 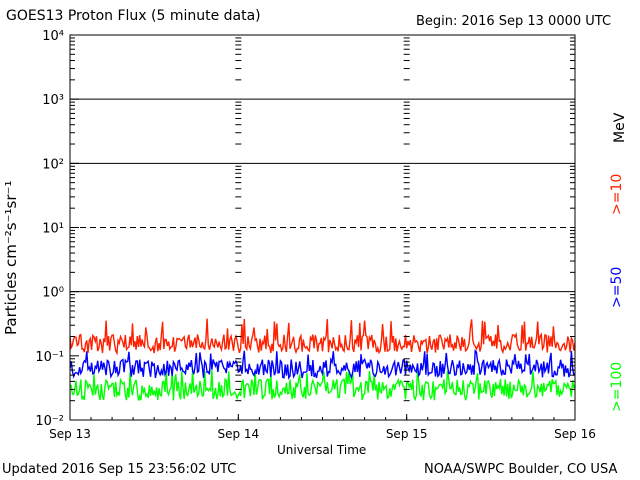 I want to click on y-tick-label: 10⁴, so click(x=53, y=36).